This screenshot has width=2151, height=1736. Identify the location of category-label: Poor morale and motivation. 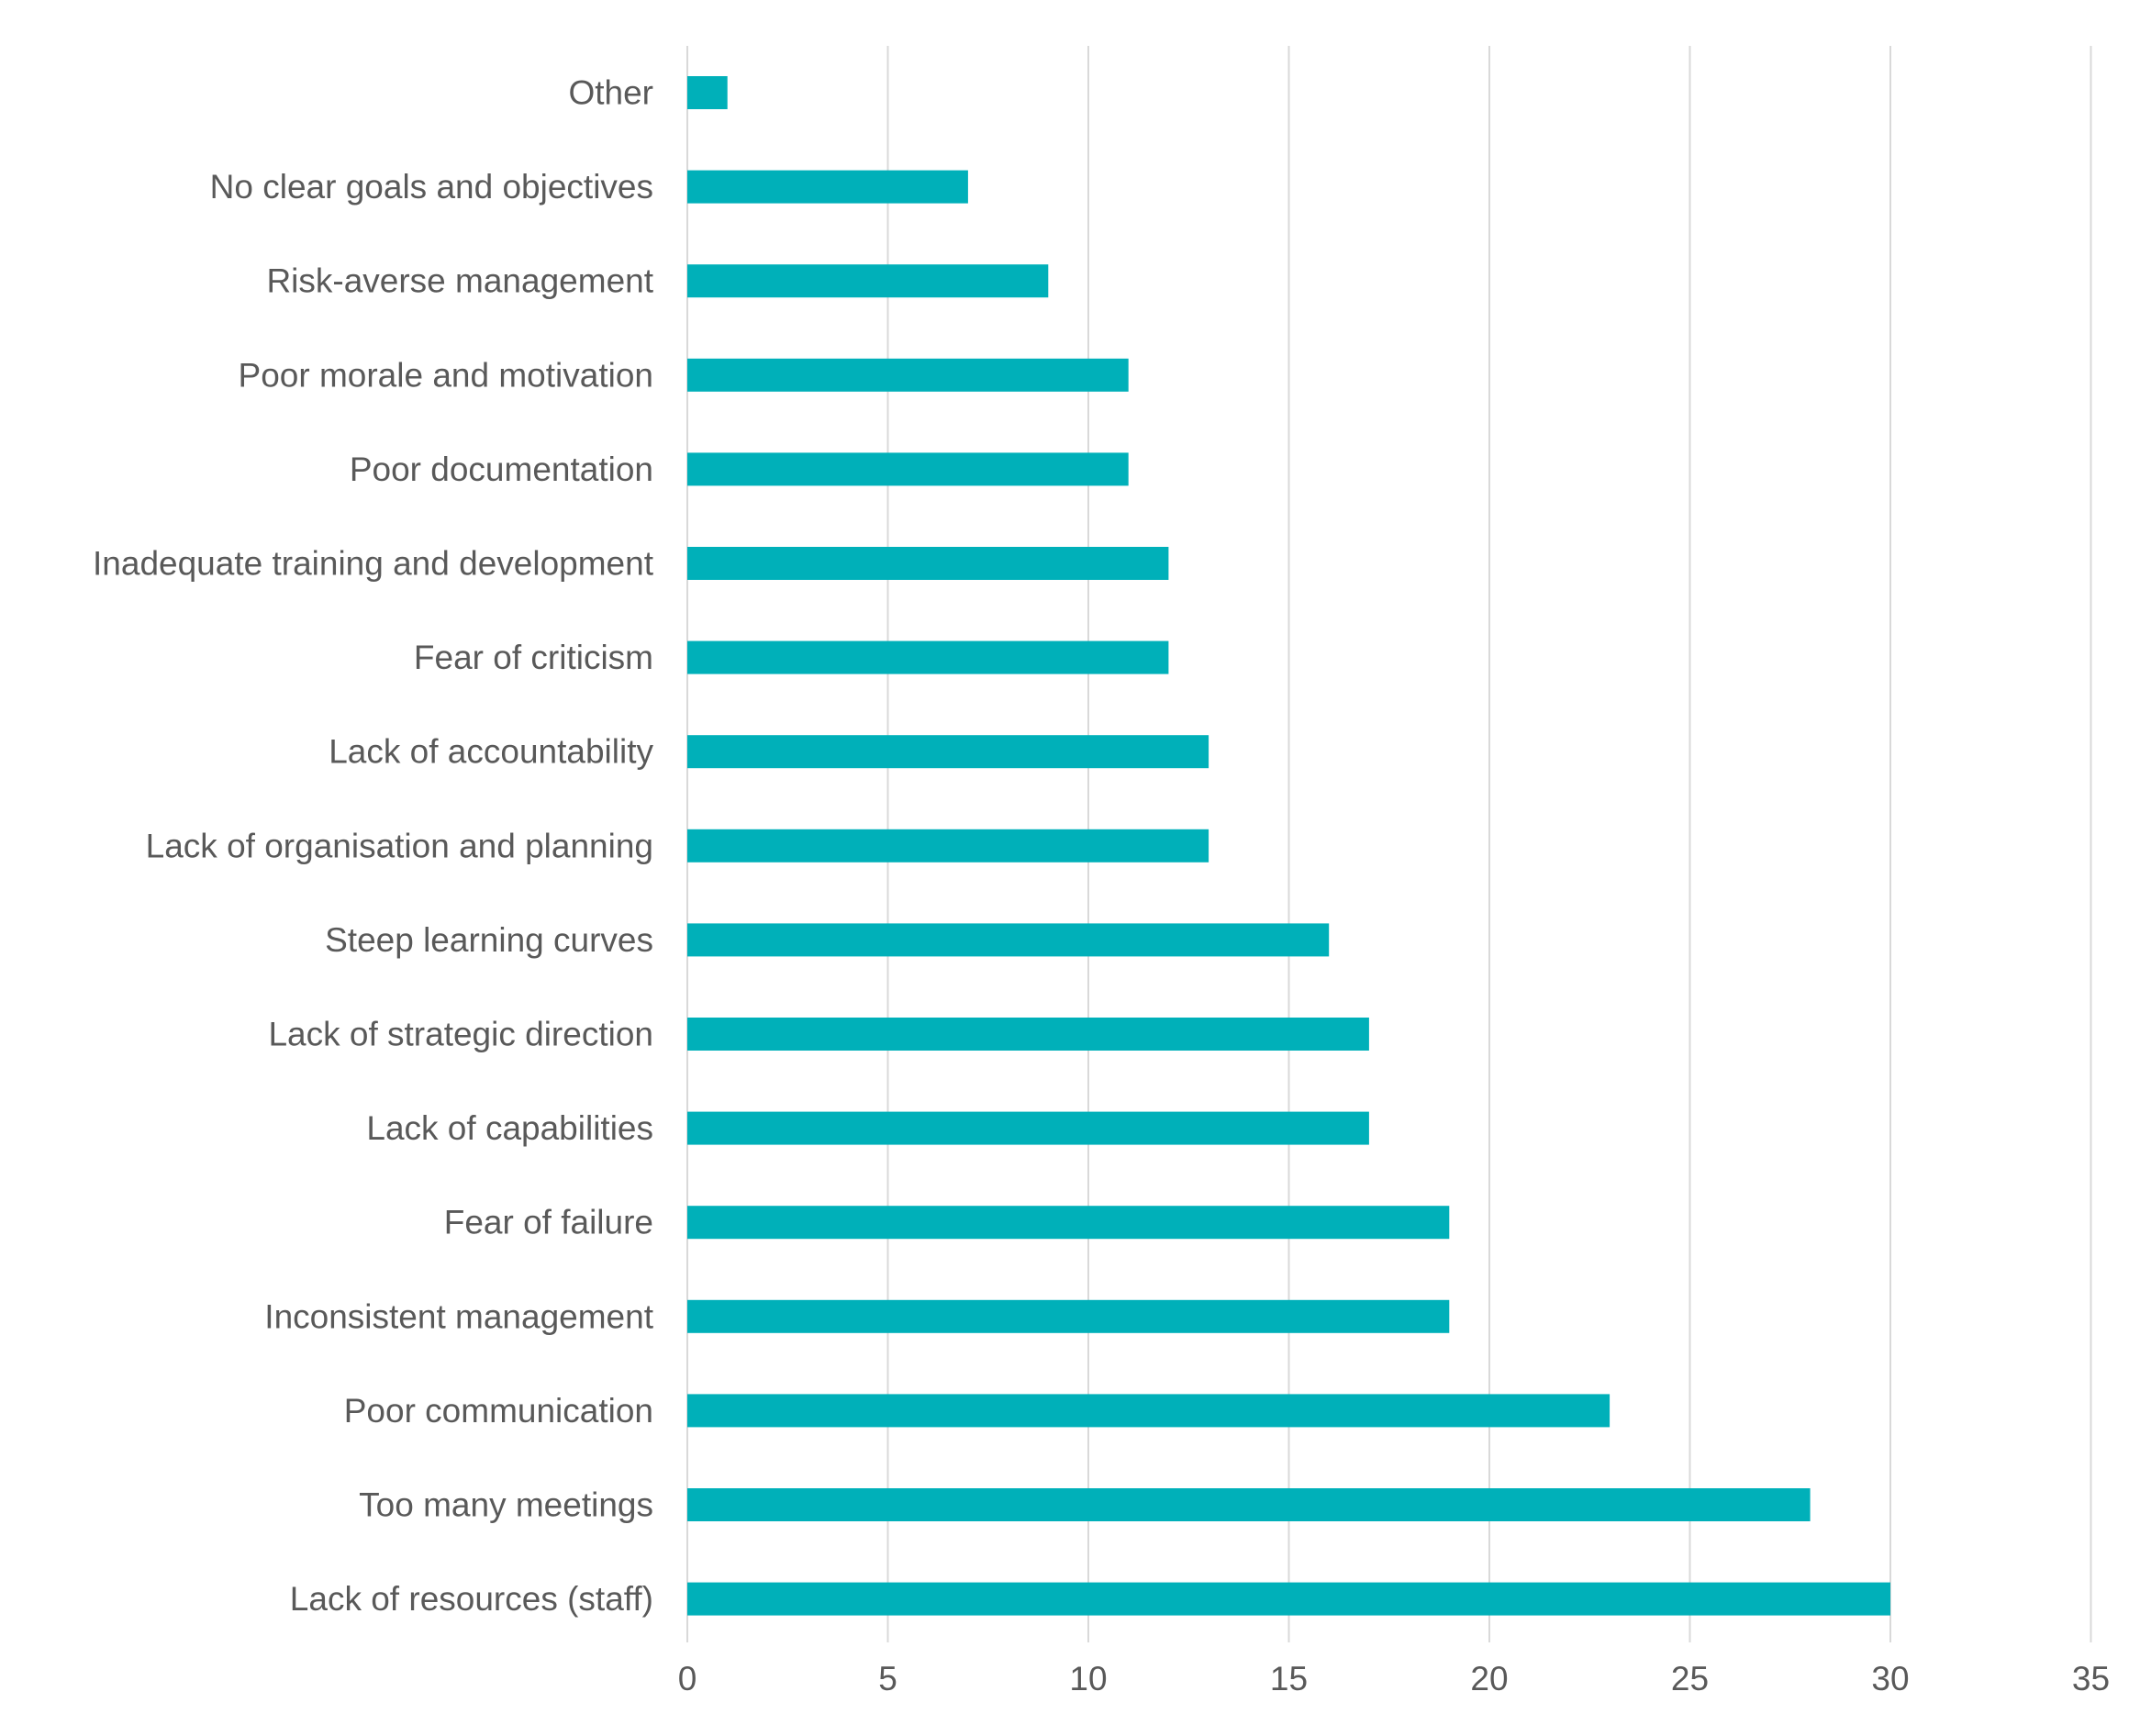
(446, 375).